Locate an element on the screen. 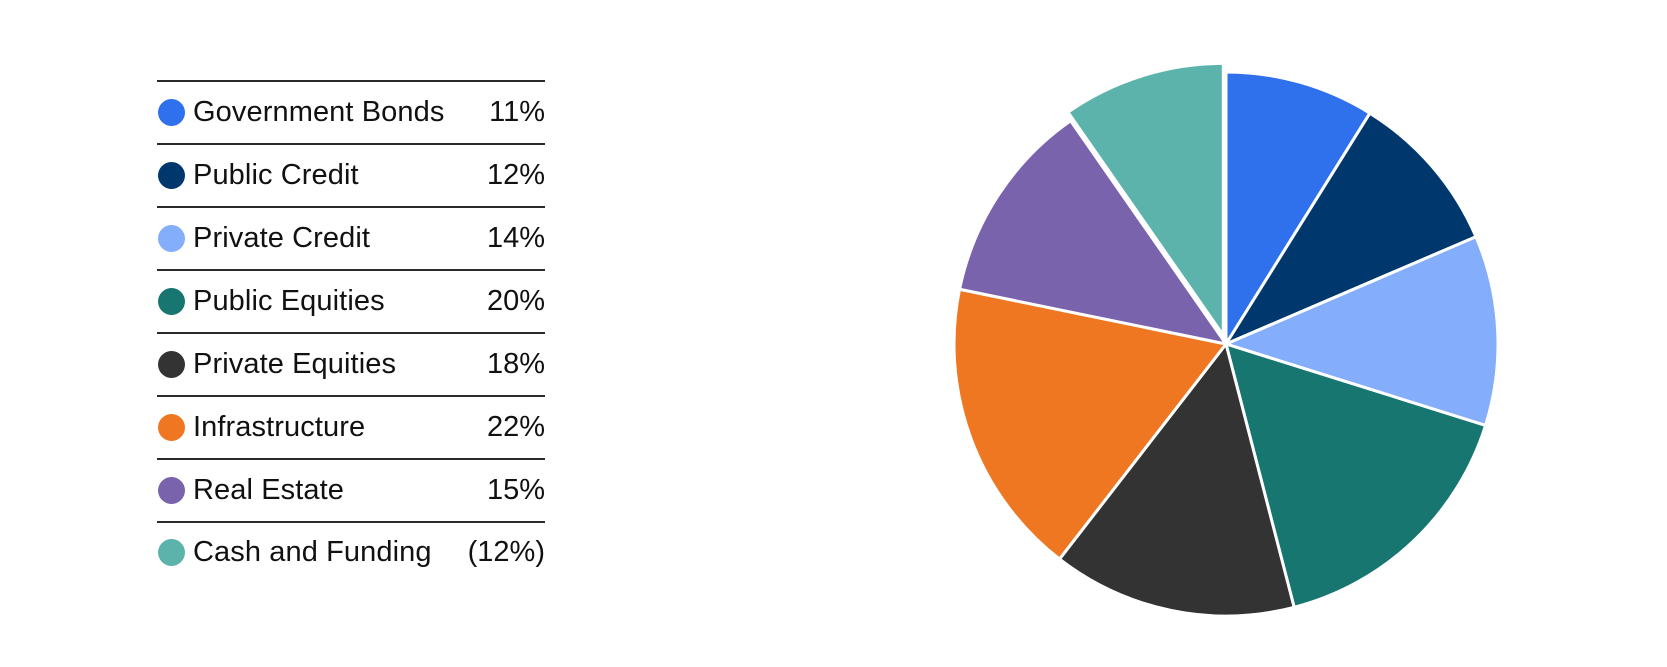 This screenshot has width=1667, height=667. legend-label: Private Equities is located at coordinates (295, 364).